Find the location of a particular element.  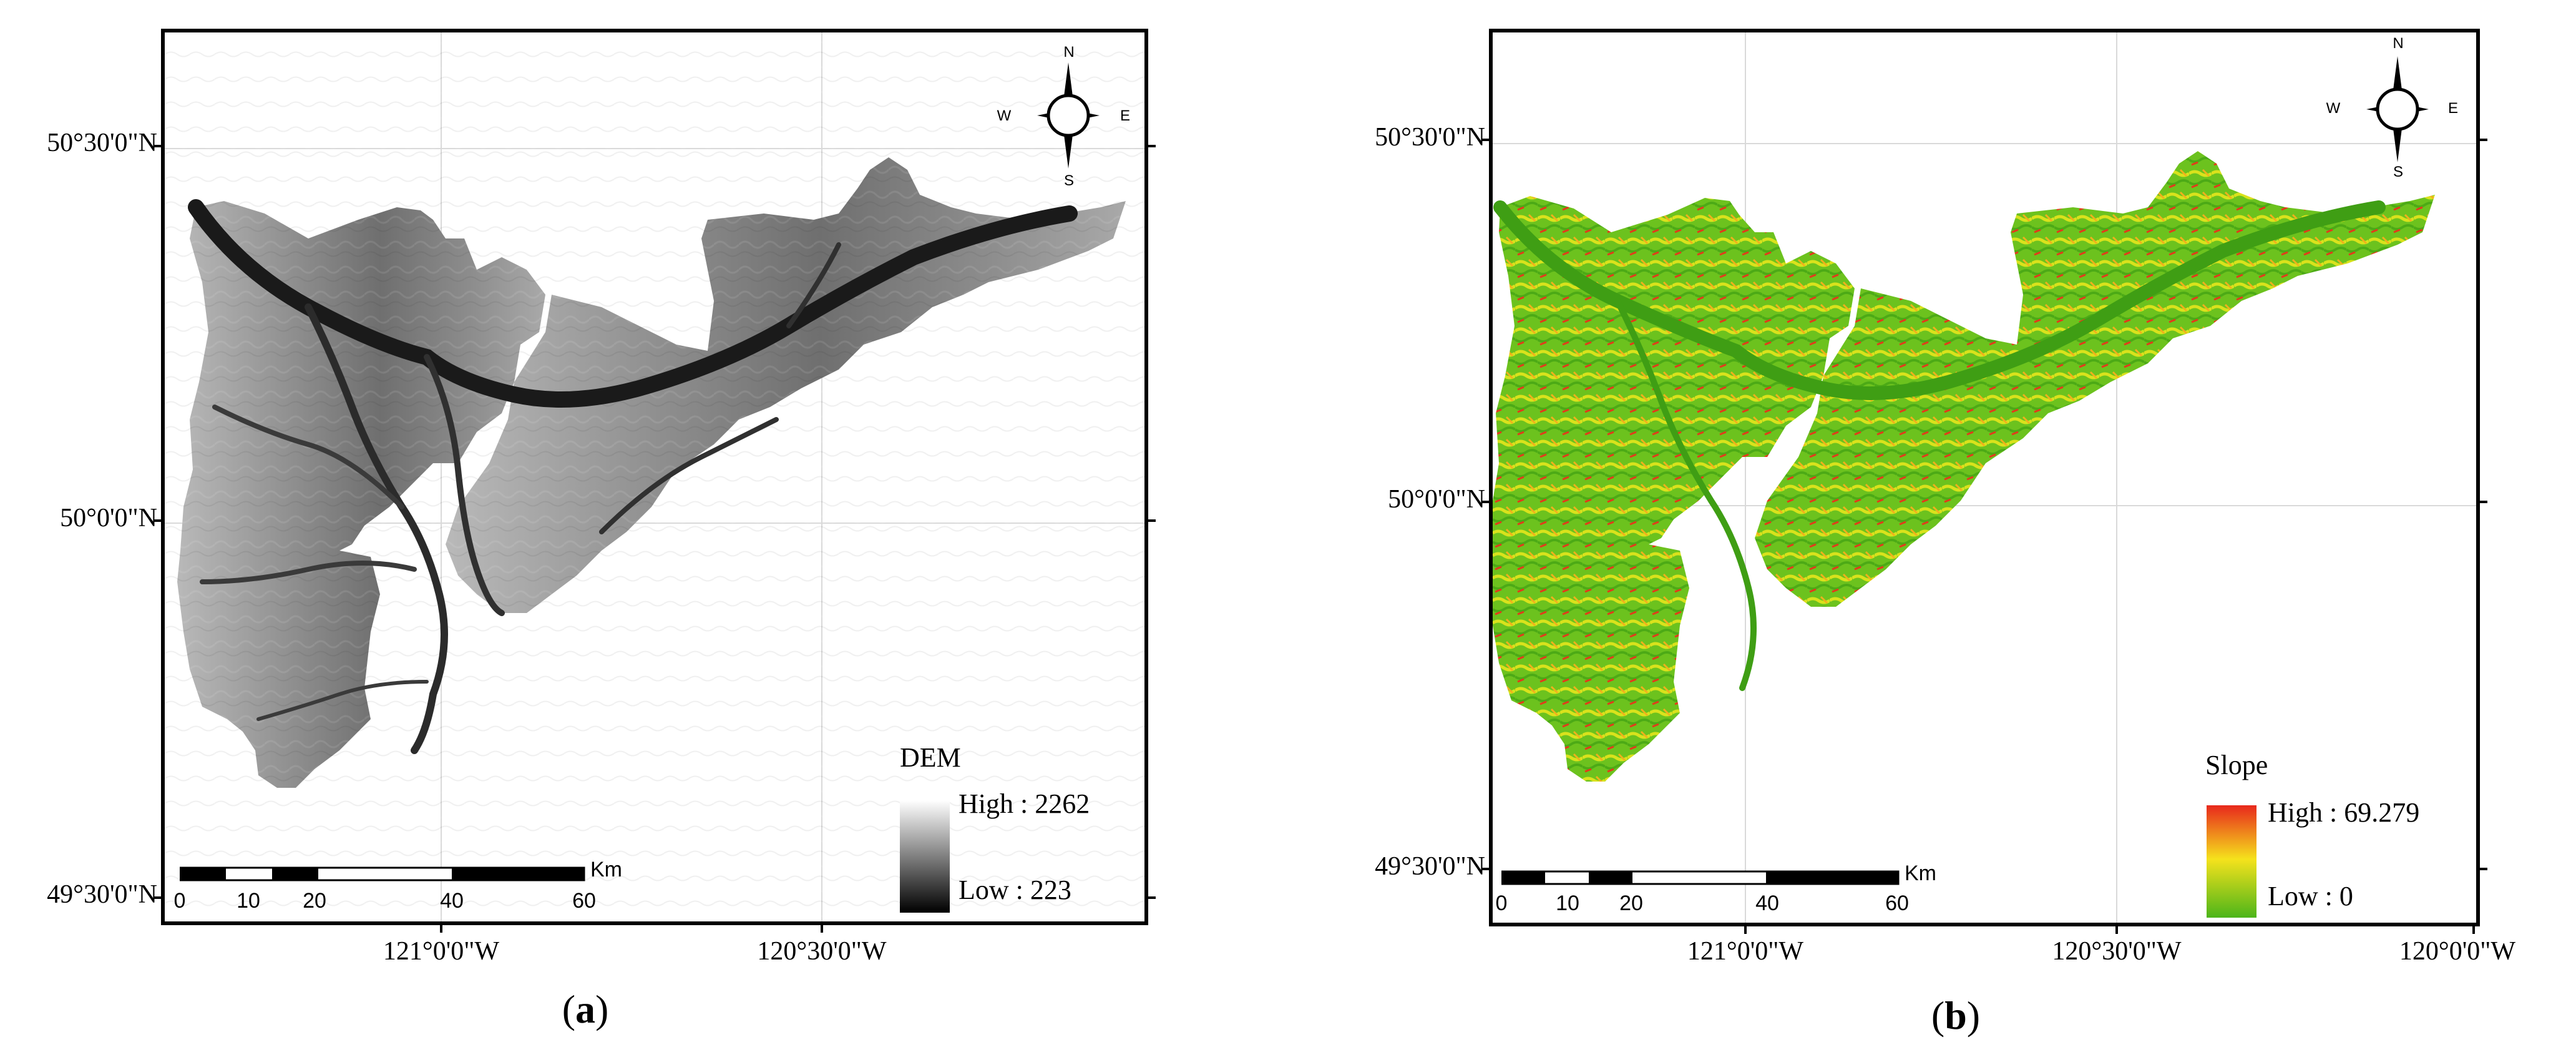

scale-tick-b-20: 20 is located at coordinates (1631, 903).